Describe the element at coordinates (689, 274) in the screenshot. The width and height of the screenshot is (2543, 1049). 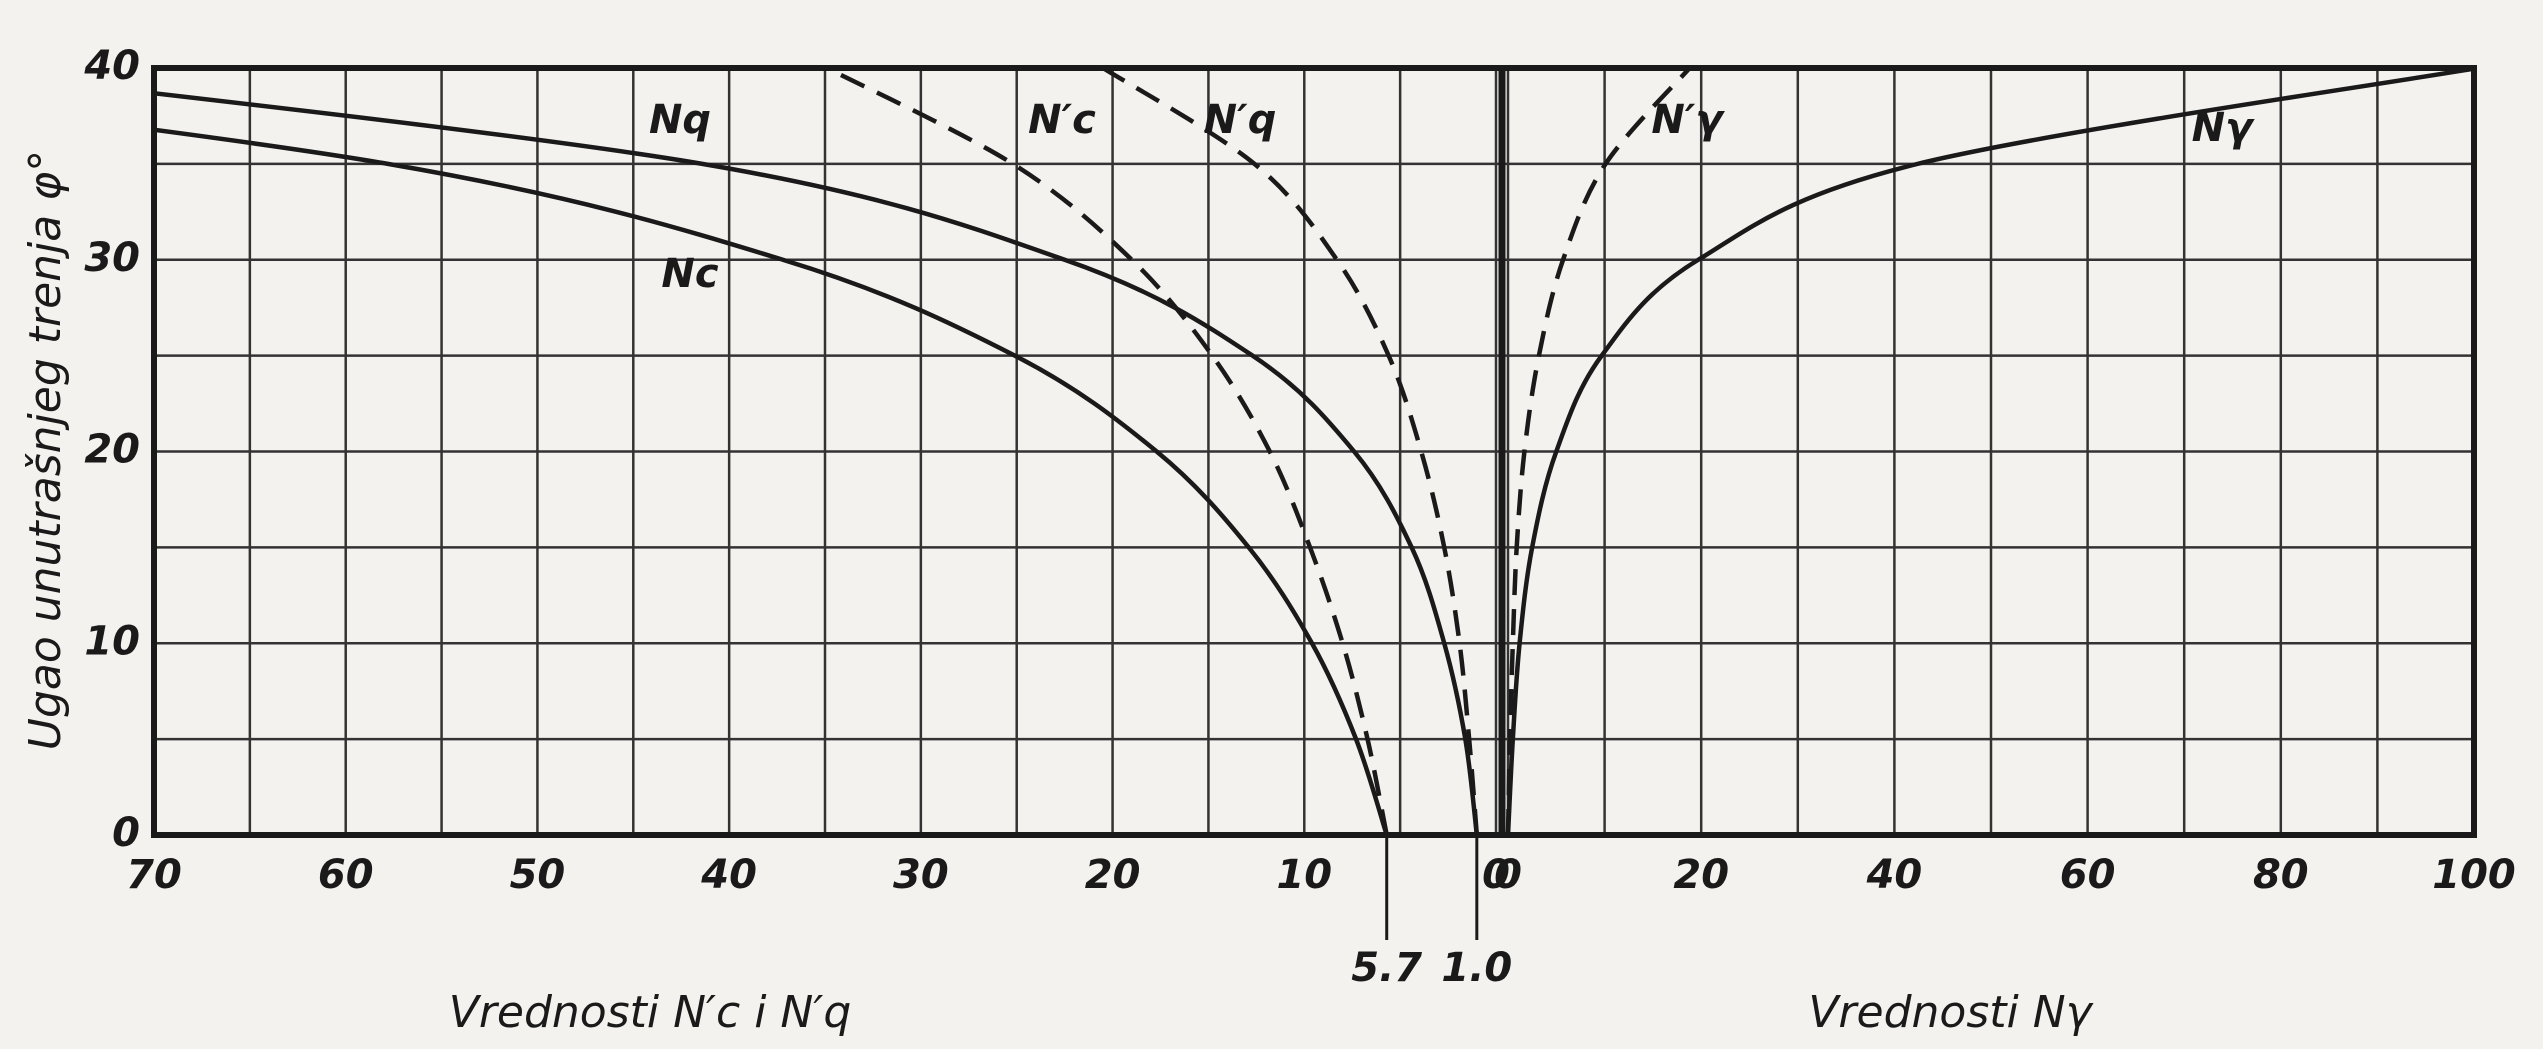
I see `series-label: Nc` at that location.